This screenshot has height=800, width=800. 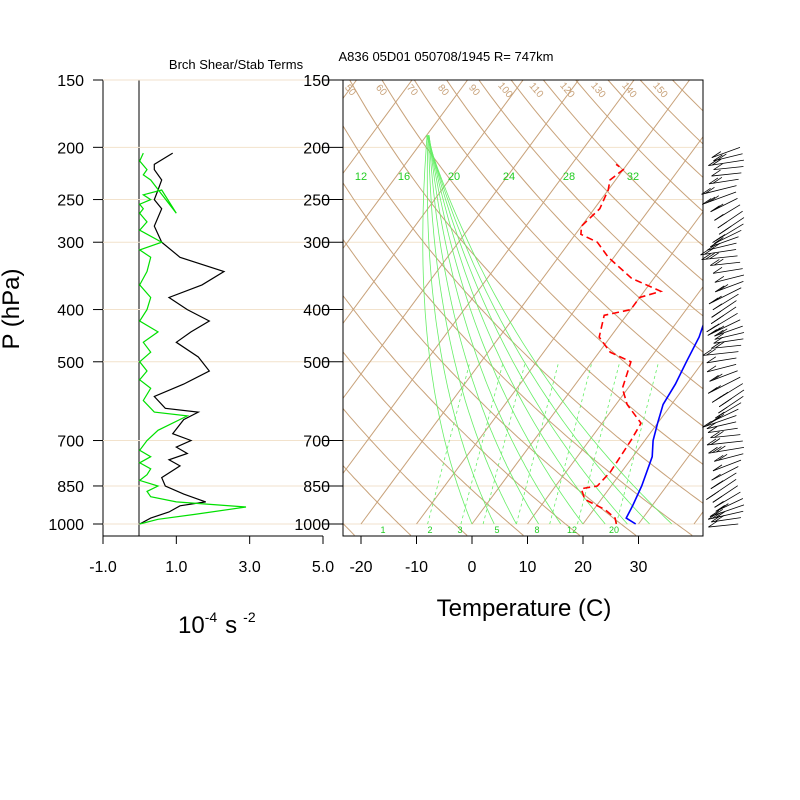 I want to click on right-pressure-tick-labels: 150 200 250 300 400 500 700 850 1000, so click(x=312, y=303).